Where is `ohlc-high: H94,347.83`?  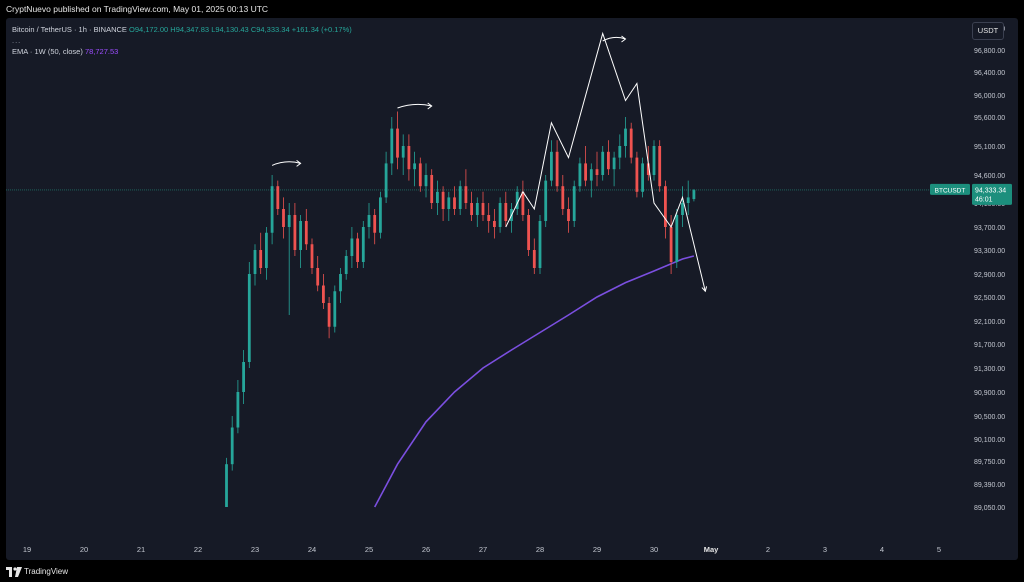
ohlc-high: H94,347.83 is located at coordinates (190, 29).